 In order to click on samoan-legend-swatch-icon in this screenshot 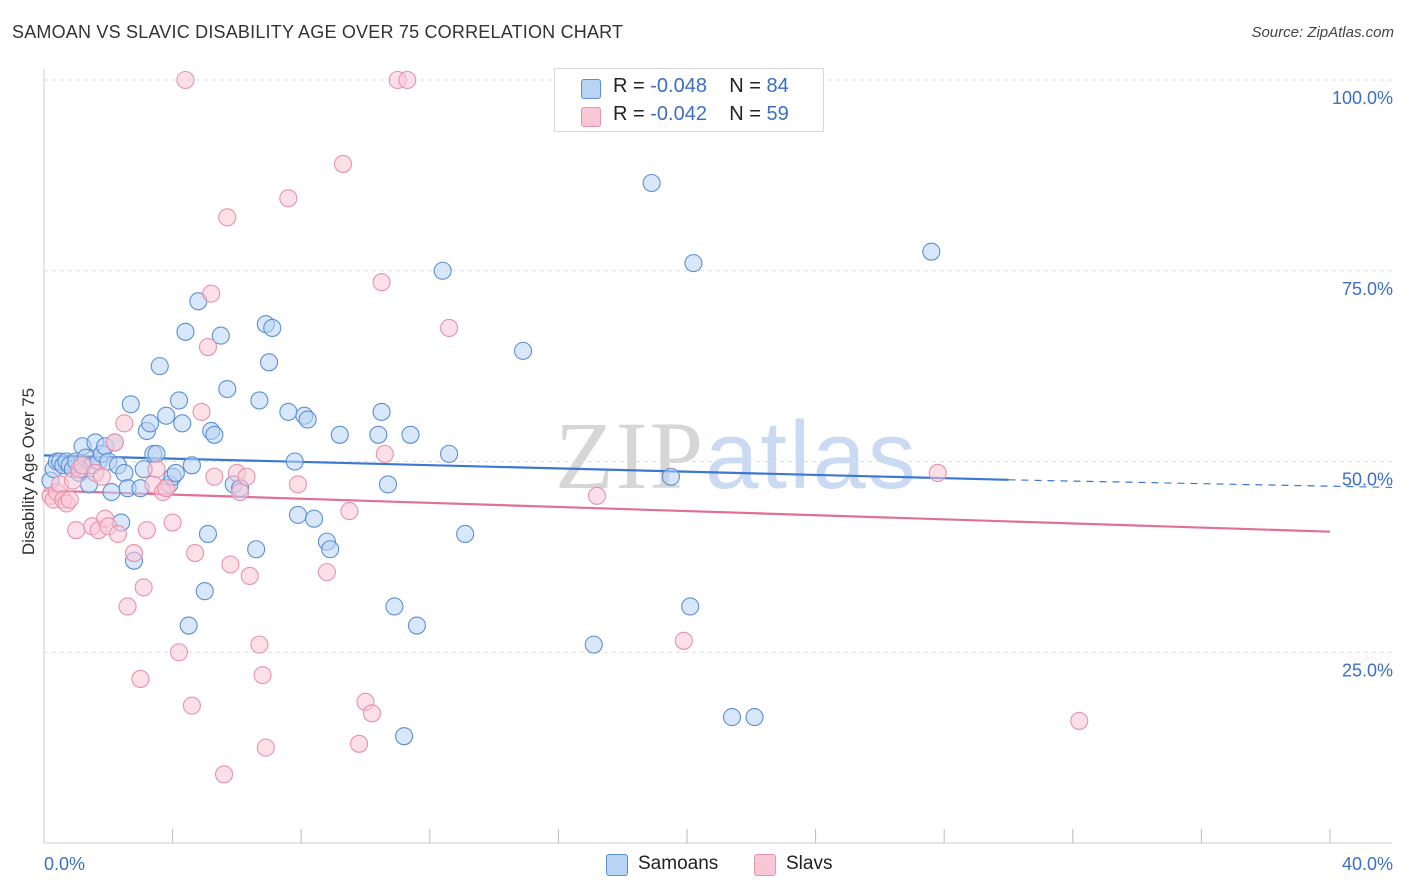, I will do `click(617, 865)`.